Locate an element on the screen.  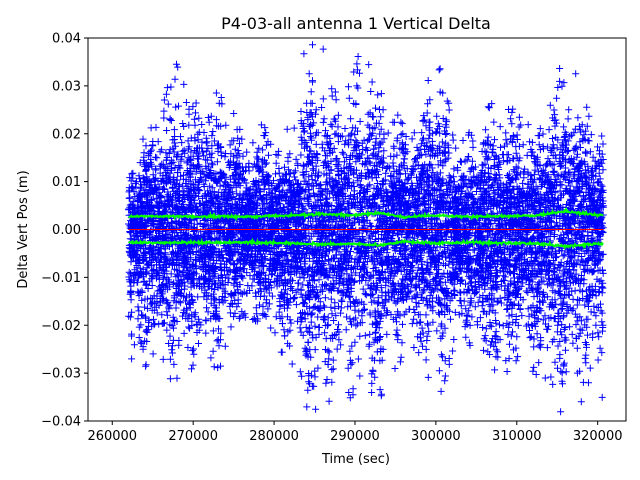
x-tick-label: 260000 is located at coordinates (112, 436).